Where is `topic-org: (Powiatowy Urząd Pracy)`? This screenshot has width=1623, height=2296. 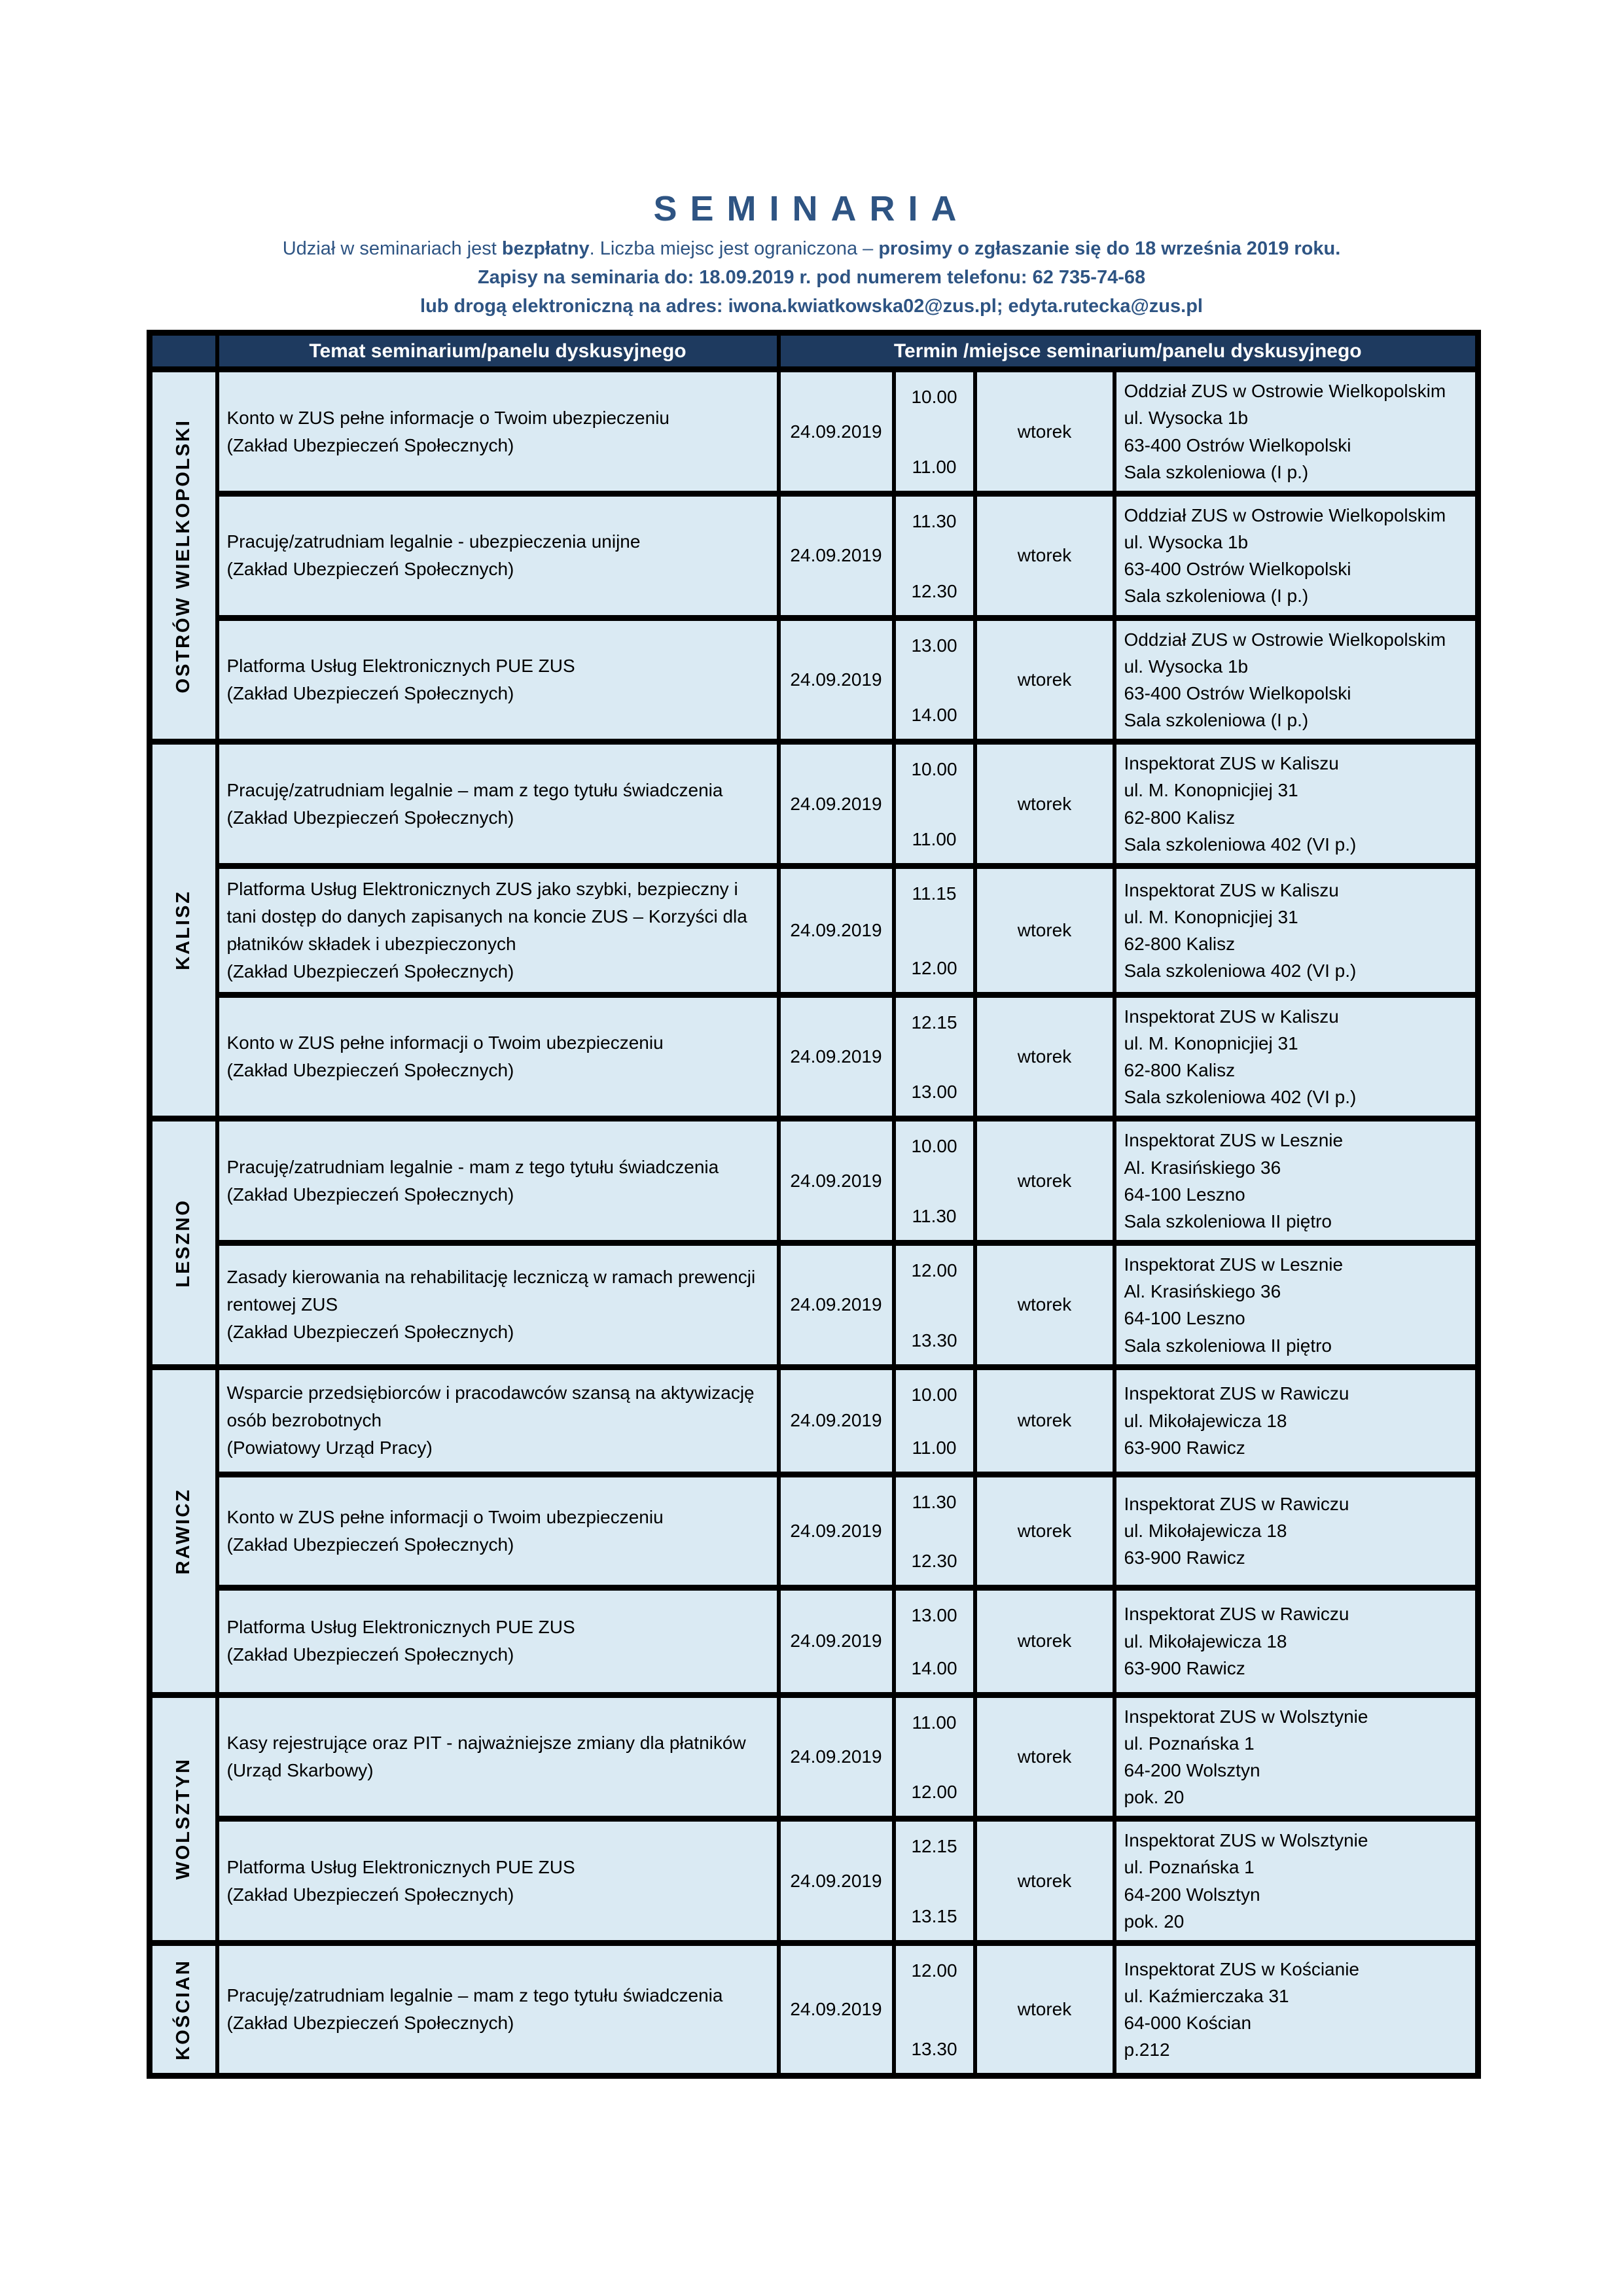 topic-org: (Powiatowy Urząd Pracy) is located at coordinates (330, 1448).